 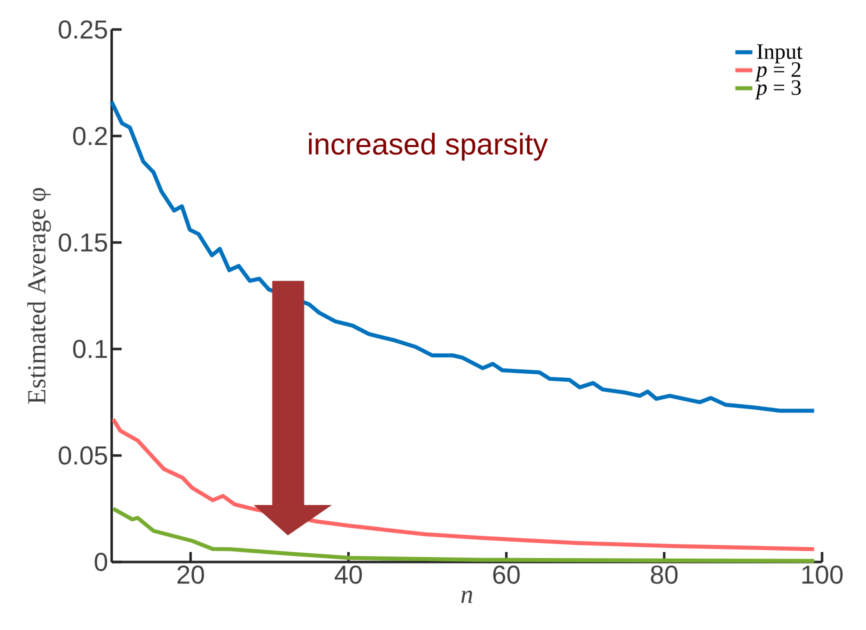 What do you see at coordinates (428, 146) in the screenshot?
I see `annotation: increased sparsity` at bounding box center [428, 146].